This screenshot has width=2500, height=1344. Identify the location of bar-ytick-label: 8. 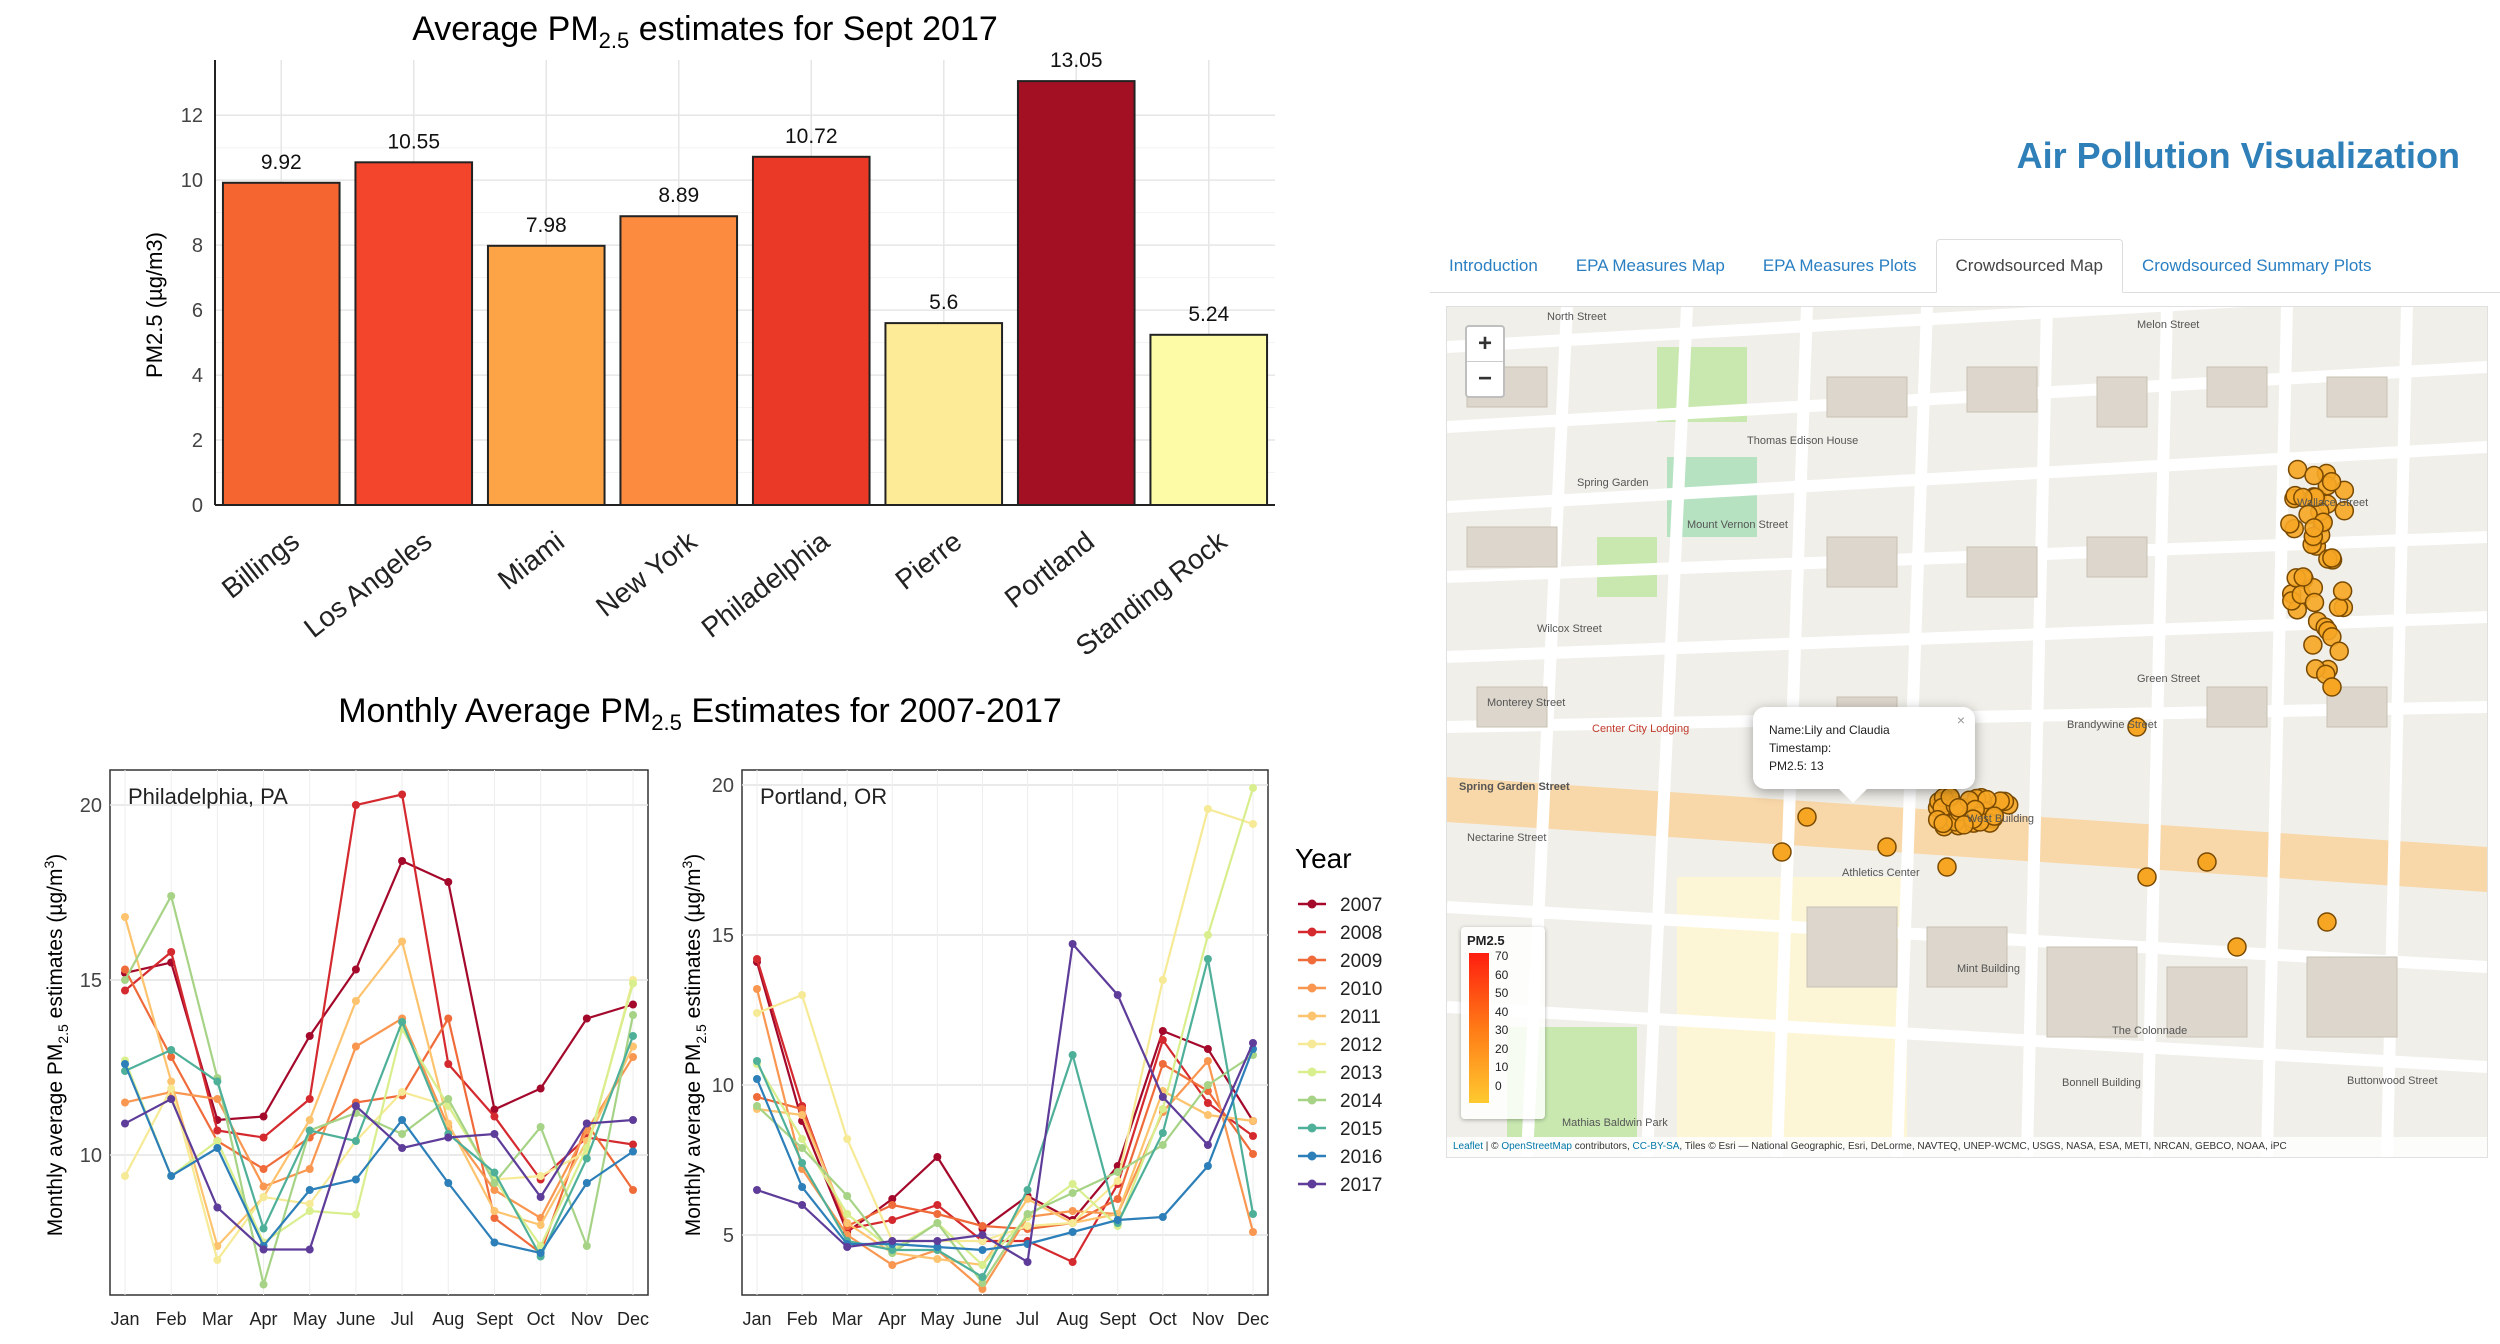
(197, 246).